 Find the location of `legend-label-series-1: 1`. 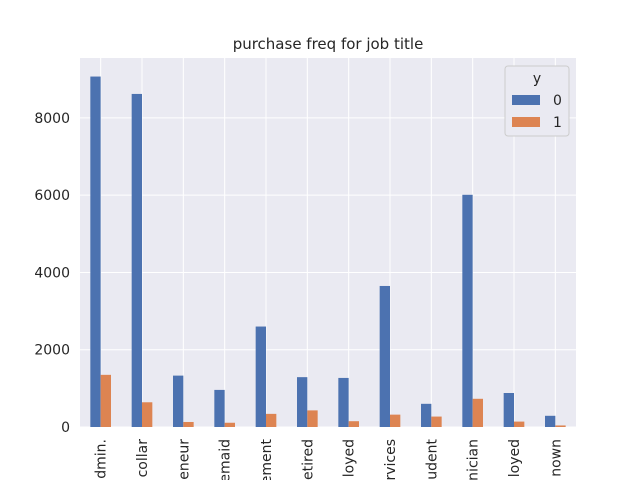

legend-label-series-1: 1 is located at coordinates (557, 123).